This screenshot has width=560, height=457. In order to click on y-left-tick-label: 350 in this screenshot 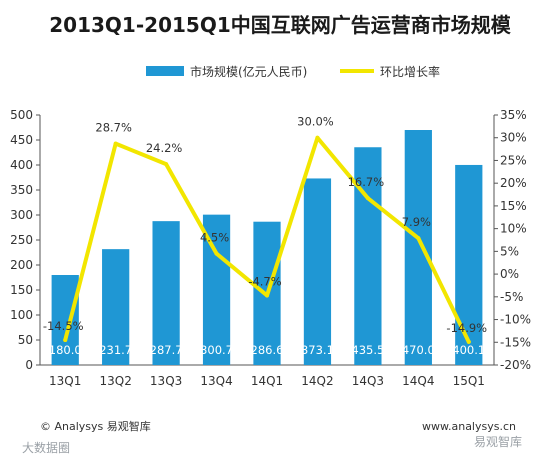, I will do `click(21, 190)`.